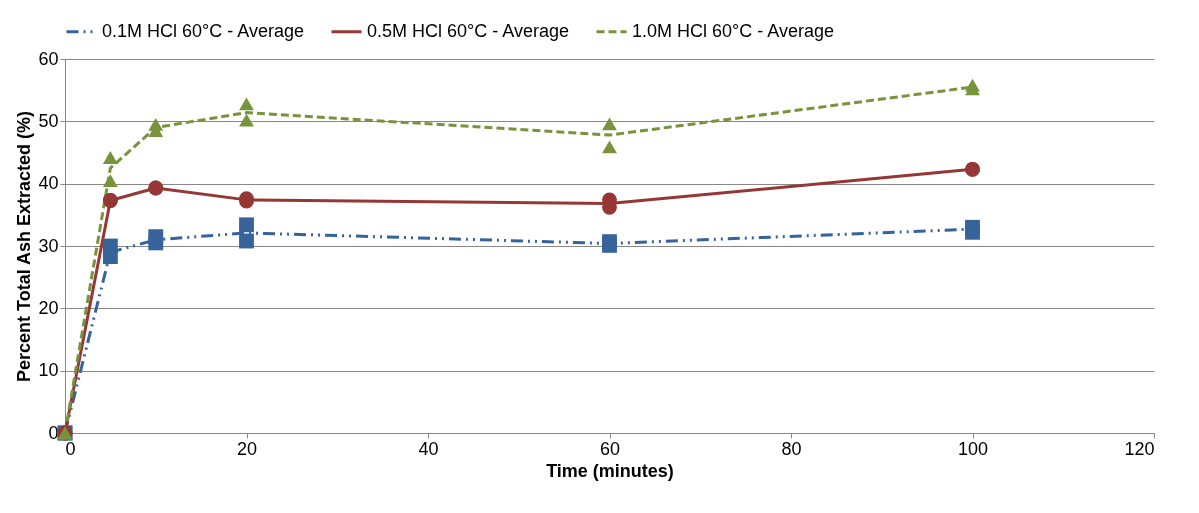  Describe the element at coordinates (48, 245) in the screenshot. I see `y-tick-label: 30` at that location.